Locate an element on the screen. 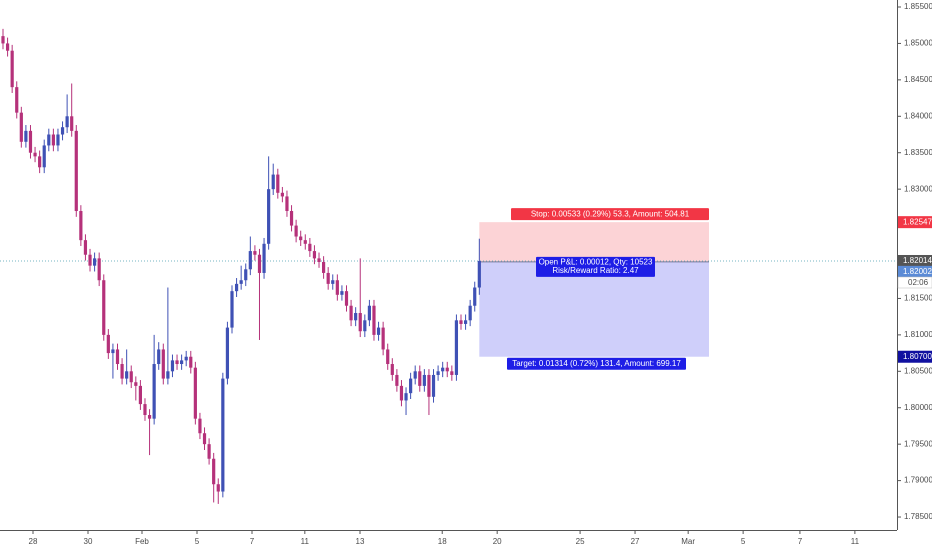 Image resolution: width=932 pixels, height=550 pixels. y-tick-label: 1.84000 is located at coordinates (918, 115).